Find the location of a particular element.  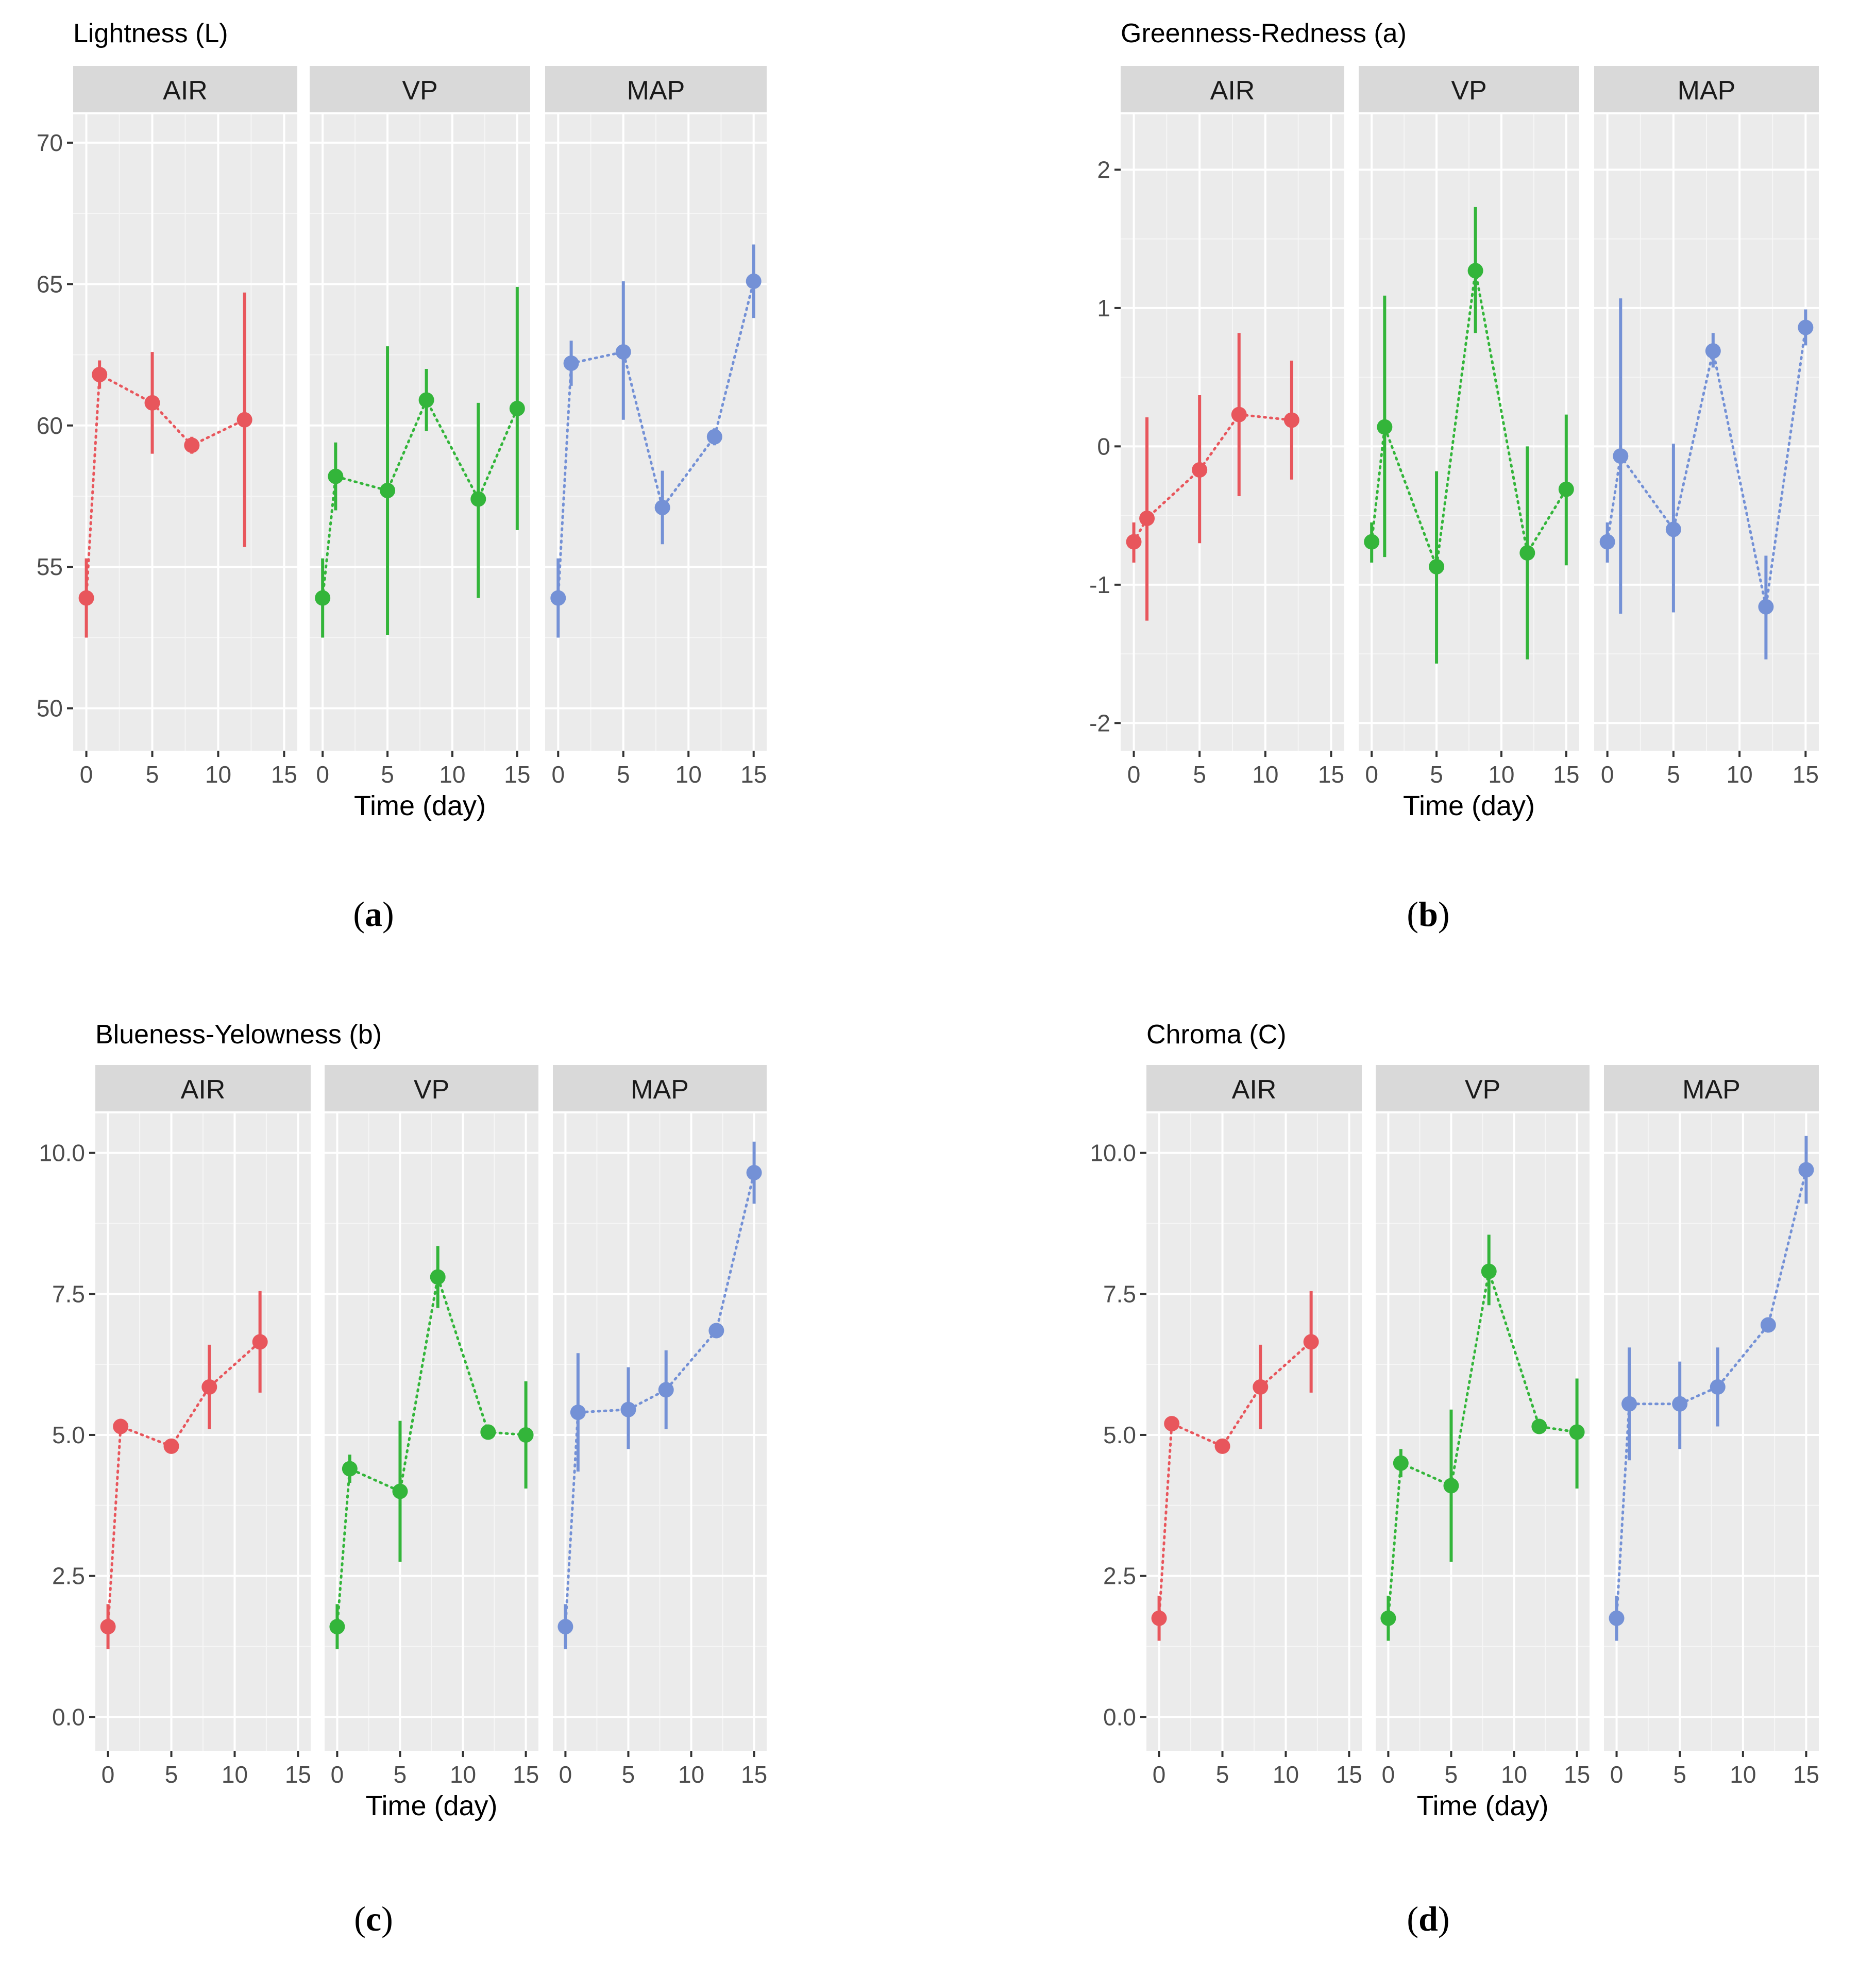

y-tick-label: 2 is located at coordinates (1103, 169).